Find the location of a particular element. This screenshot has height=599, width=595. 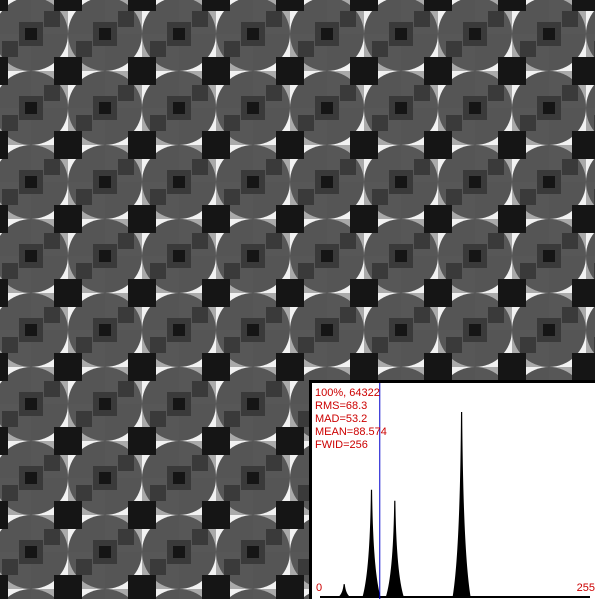

stat-rms: RMS=68.3 is located at coordinates (341, 406).